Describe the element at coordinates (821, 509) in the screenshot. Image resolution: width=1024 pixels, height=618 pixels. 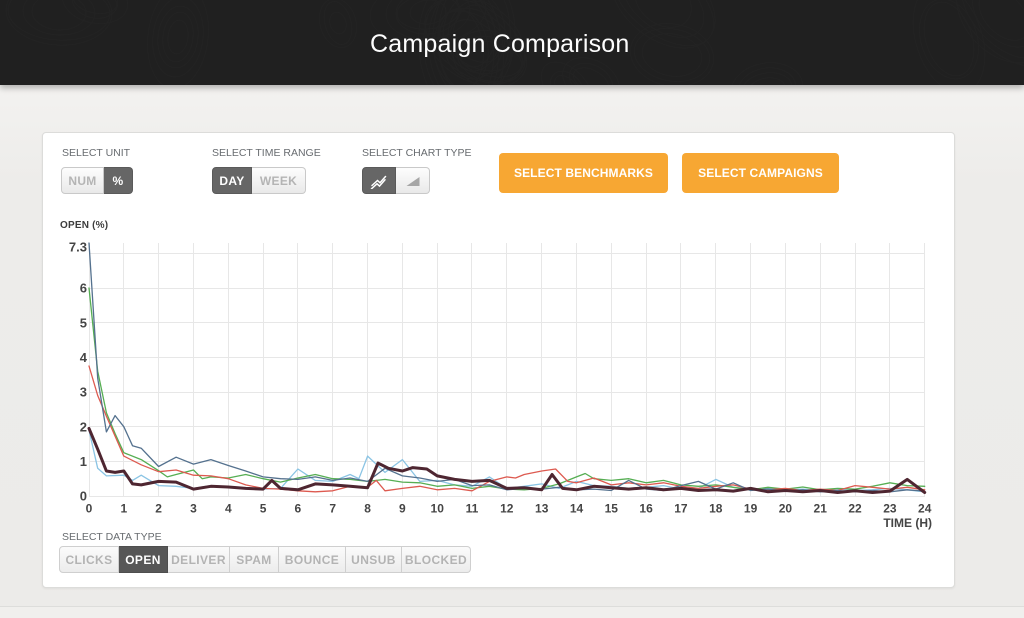
I see `svg-text: 21` at that location.